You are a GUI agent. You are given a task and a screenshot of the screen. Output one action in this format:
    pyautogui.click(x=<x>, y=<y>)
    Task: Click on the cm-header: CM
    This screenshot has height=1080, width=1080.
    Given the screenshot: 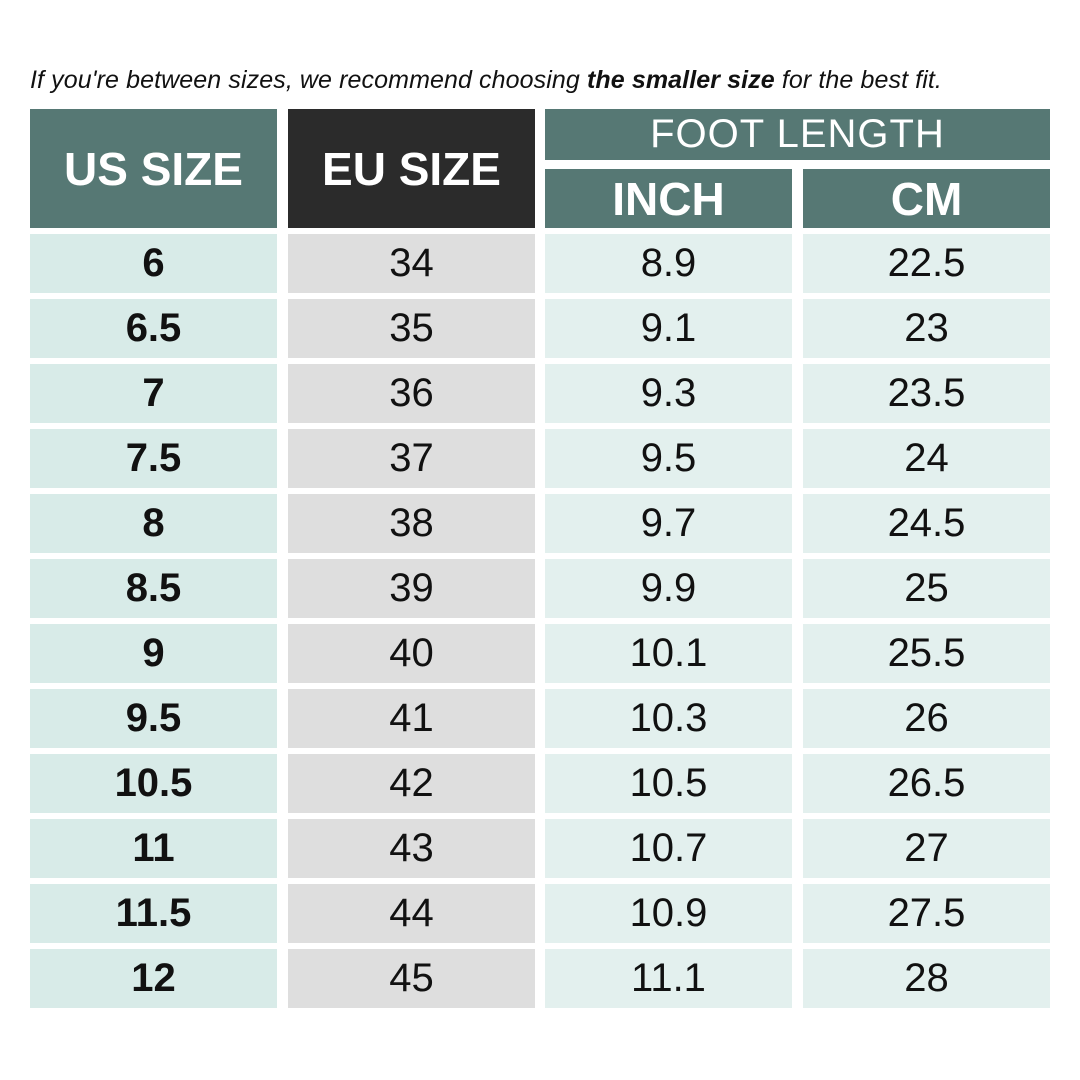 What is the action you would take?
    pyautogui.click(x=926, y=198)
    